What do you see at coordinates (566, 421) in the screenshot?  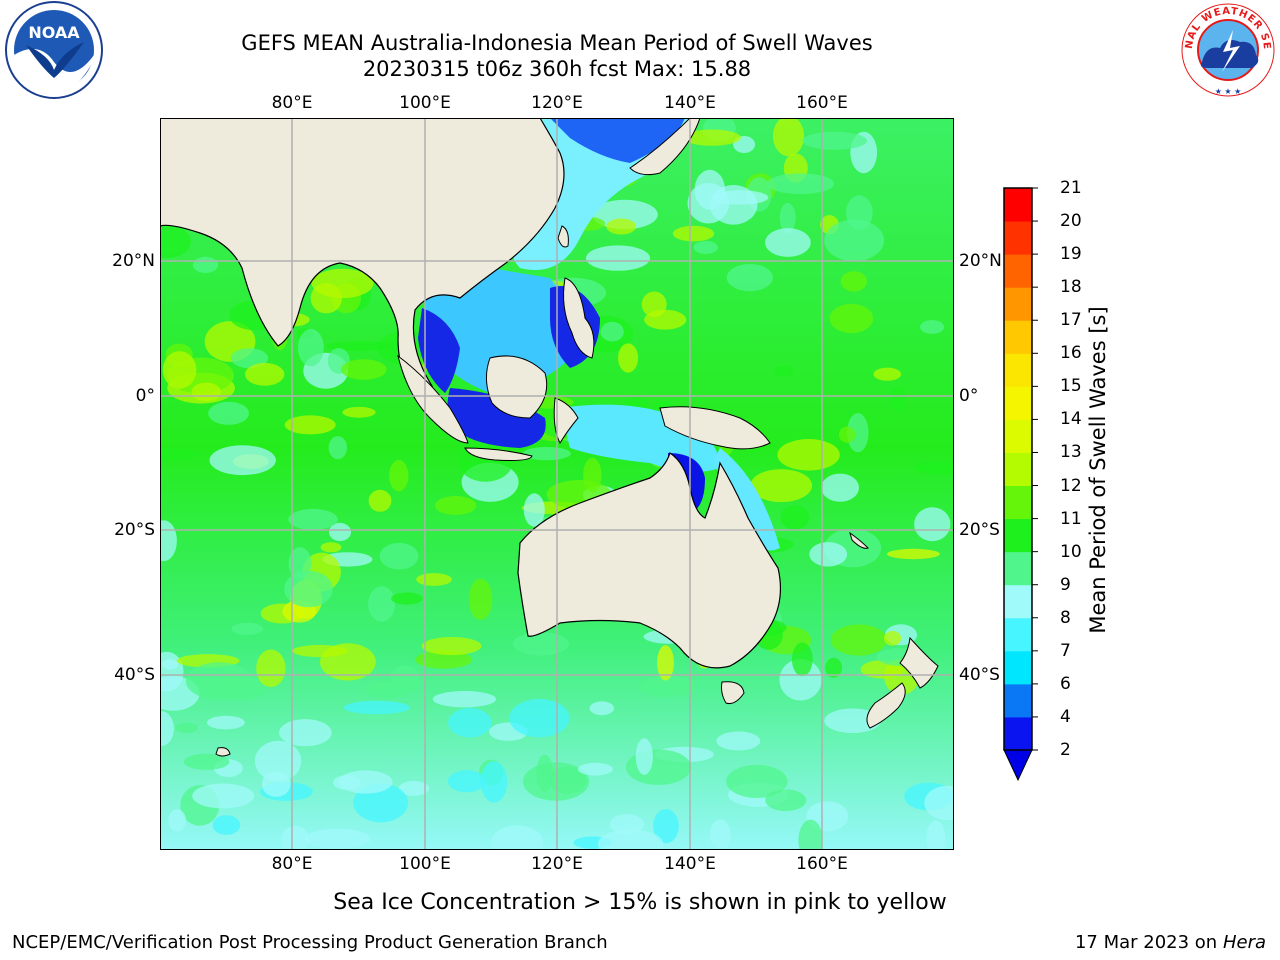 I see `land-sulawesi` at bounding box center [566, 421].